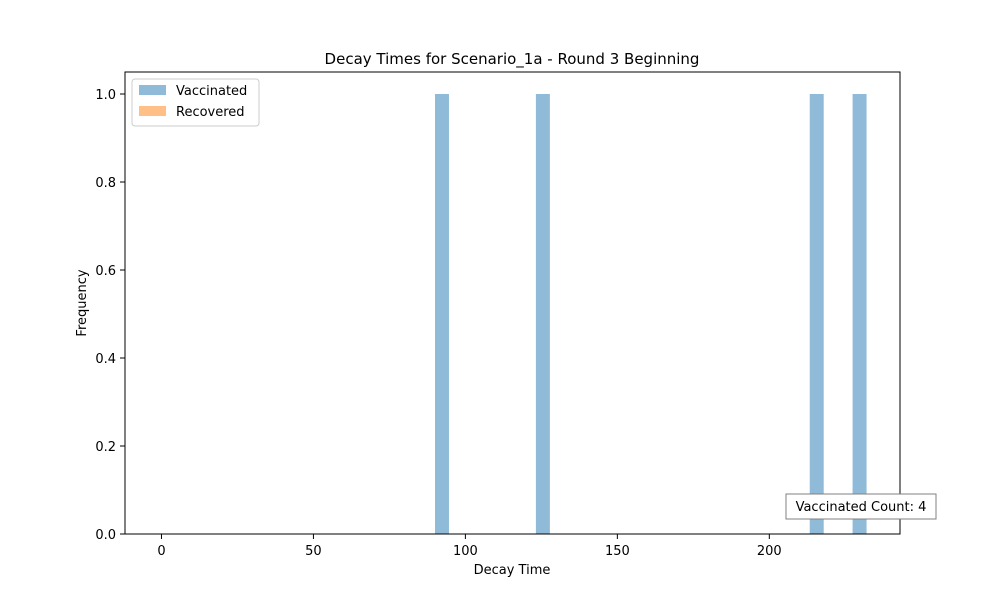  Describe the element at coordinates (465, 551) in the screenshot. I see `x-tick-label-2: 100` at that location.